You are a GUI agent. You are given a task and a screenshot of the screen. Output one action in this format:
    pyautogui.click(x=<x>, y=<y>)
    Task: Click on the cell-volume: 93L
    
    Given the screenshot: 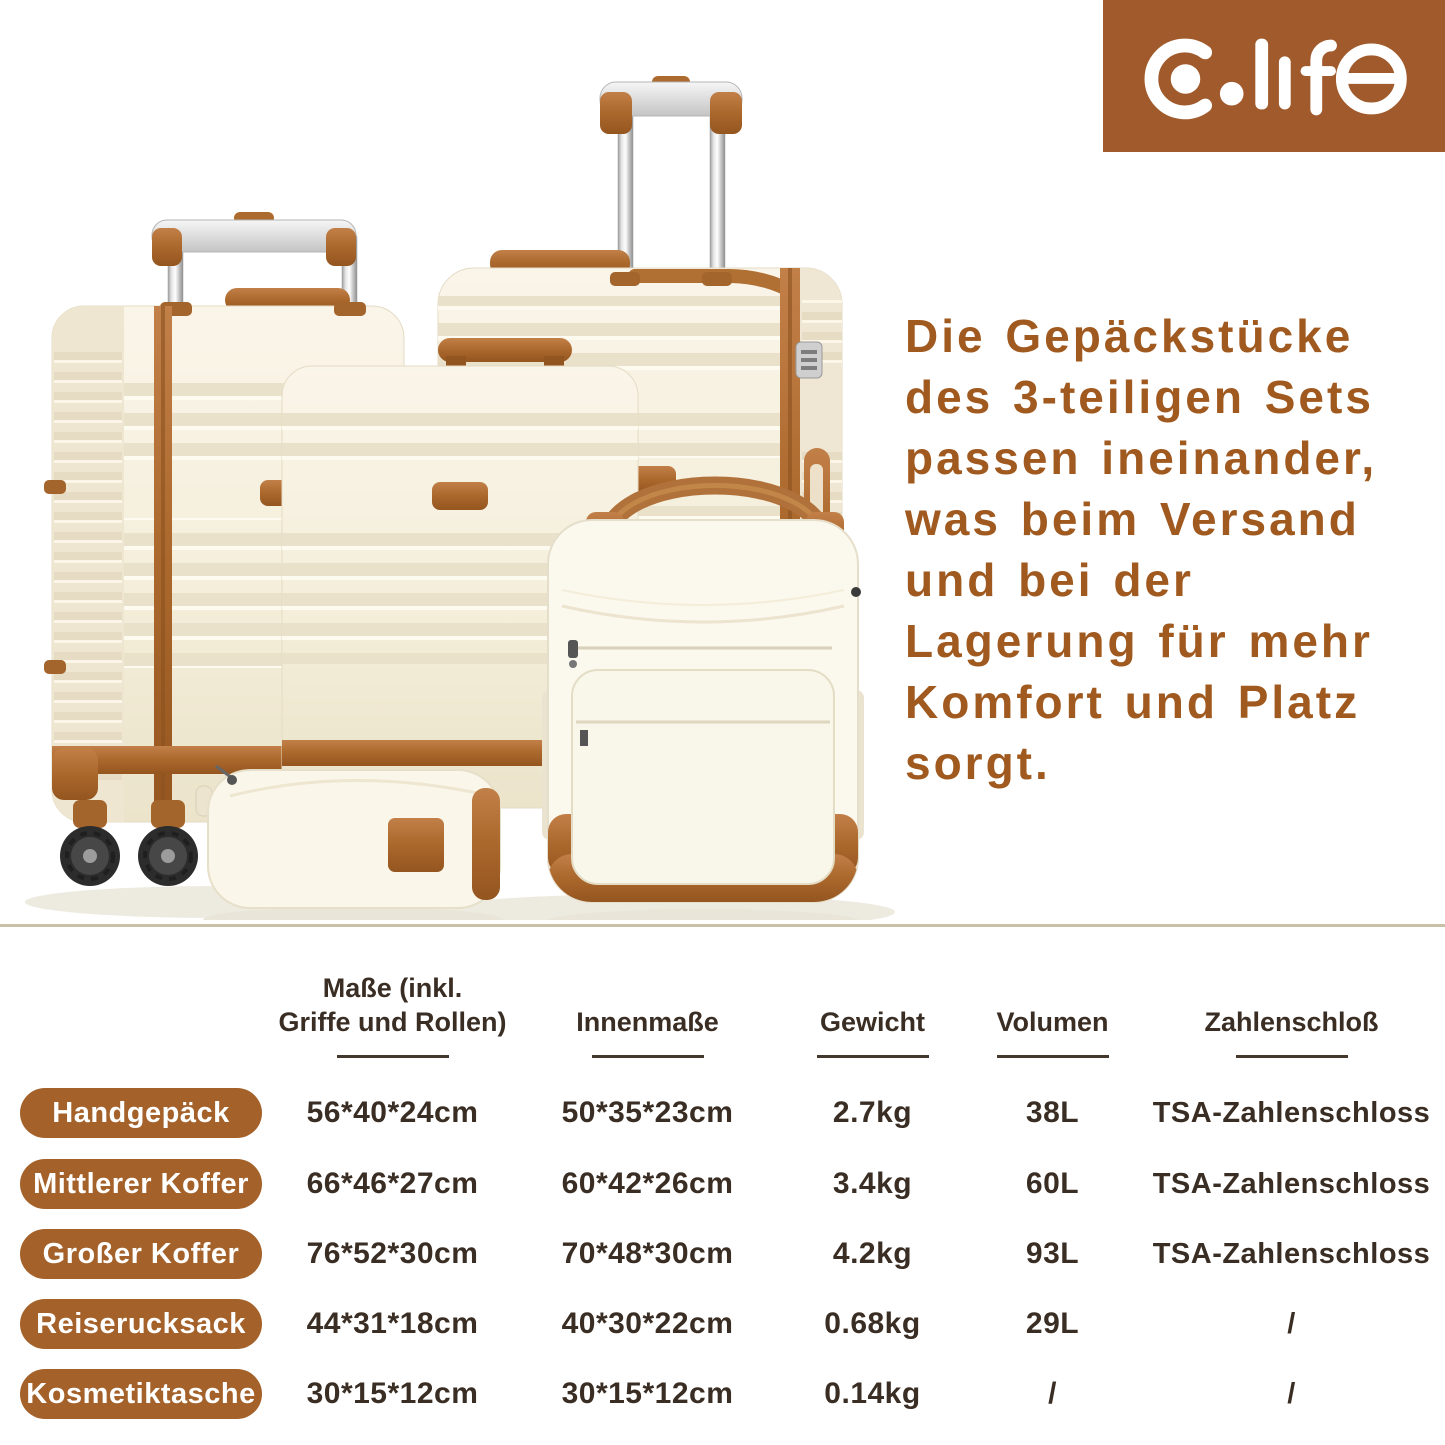 What is the action you would take?
    pyautogui.click(x=1052, y=1253)
    